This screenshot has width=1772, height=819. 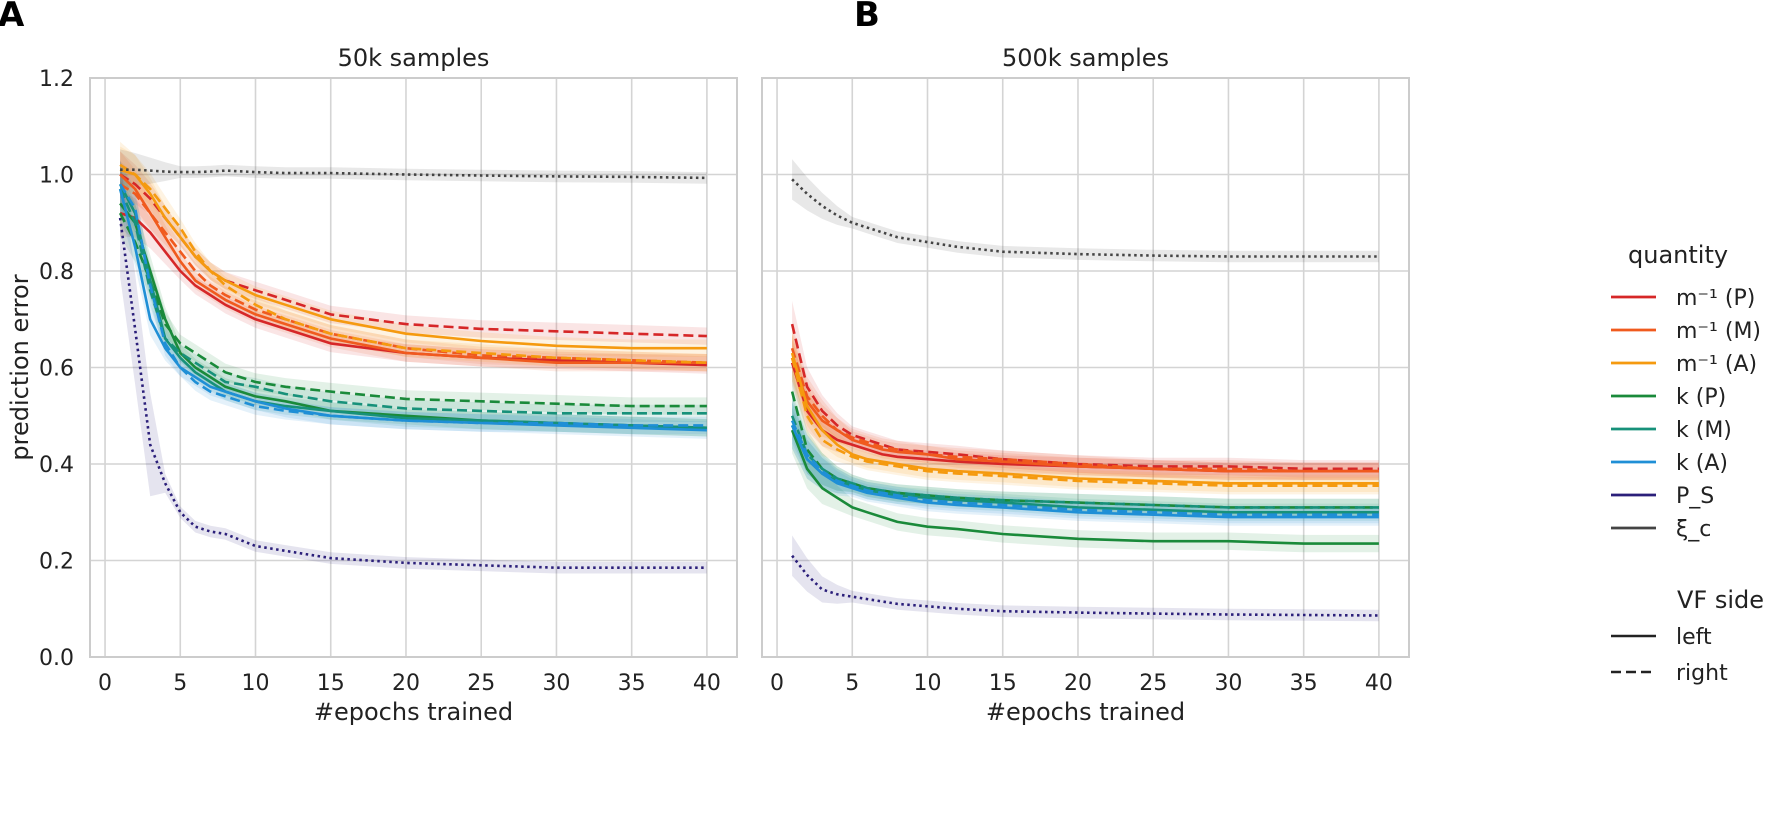 What do you see at coordinates (56, 465) in the screenshot?
I see `y-tick-label: 0.4` at bounding box center [56, 465].